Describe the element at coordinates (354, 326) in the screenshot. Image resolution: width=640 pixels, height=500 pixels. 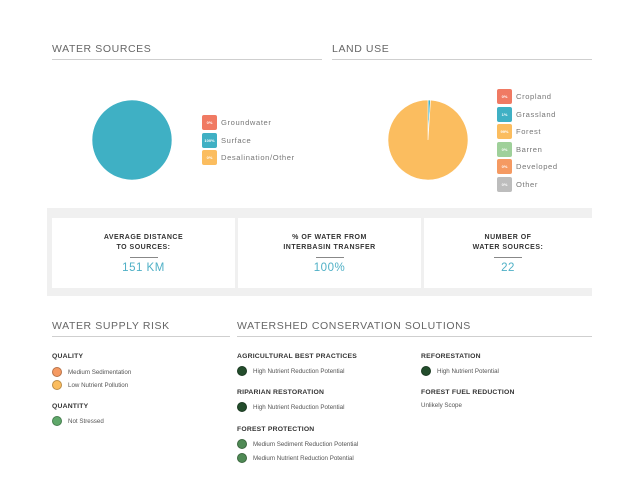
I see `conservation-solutions-title: WATERSHED CONSERVATION SOLUTIONS` at that location.